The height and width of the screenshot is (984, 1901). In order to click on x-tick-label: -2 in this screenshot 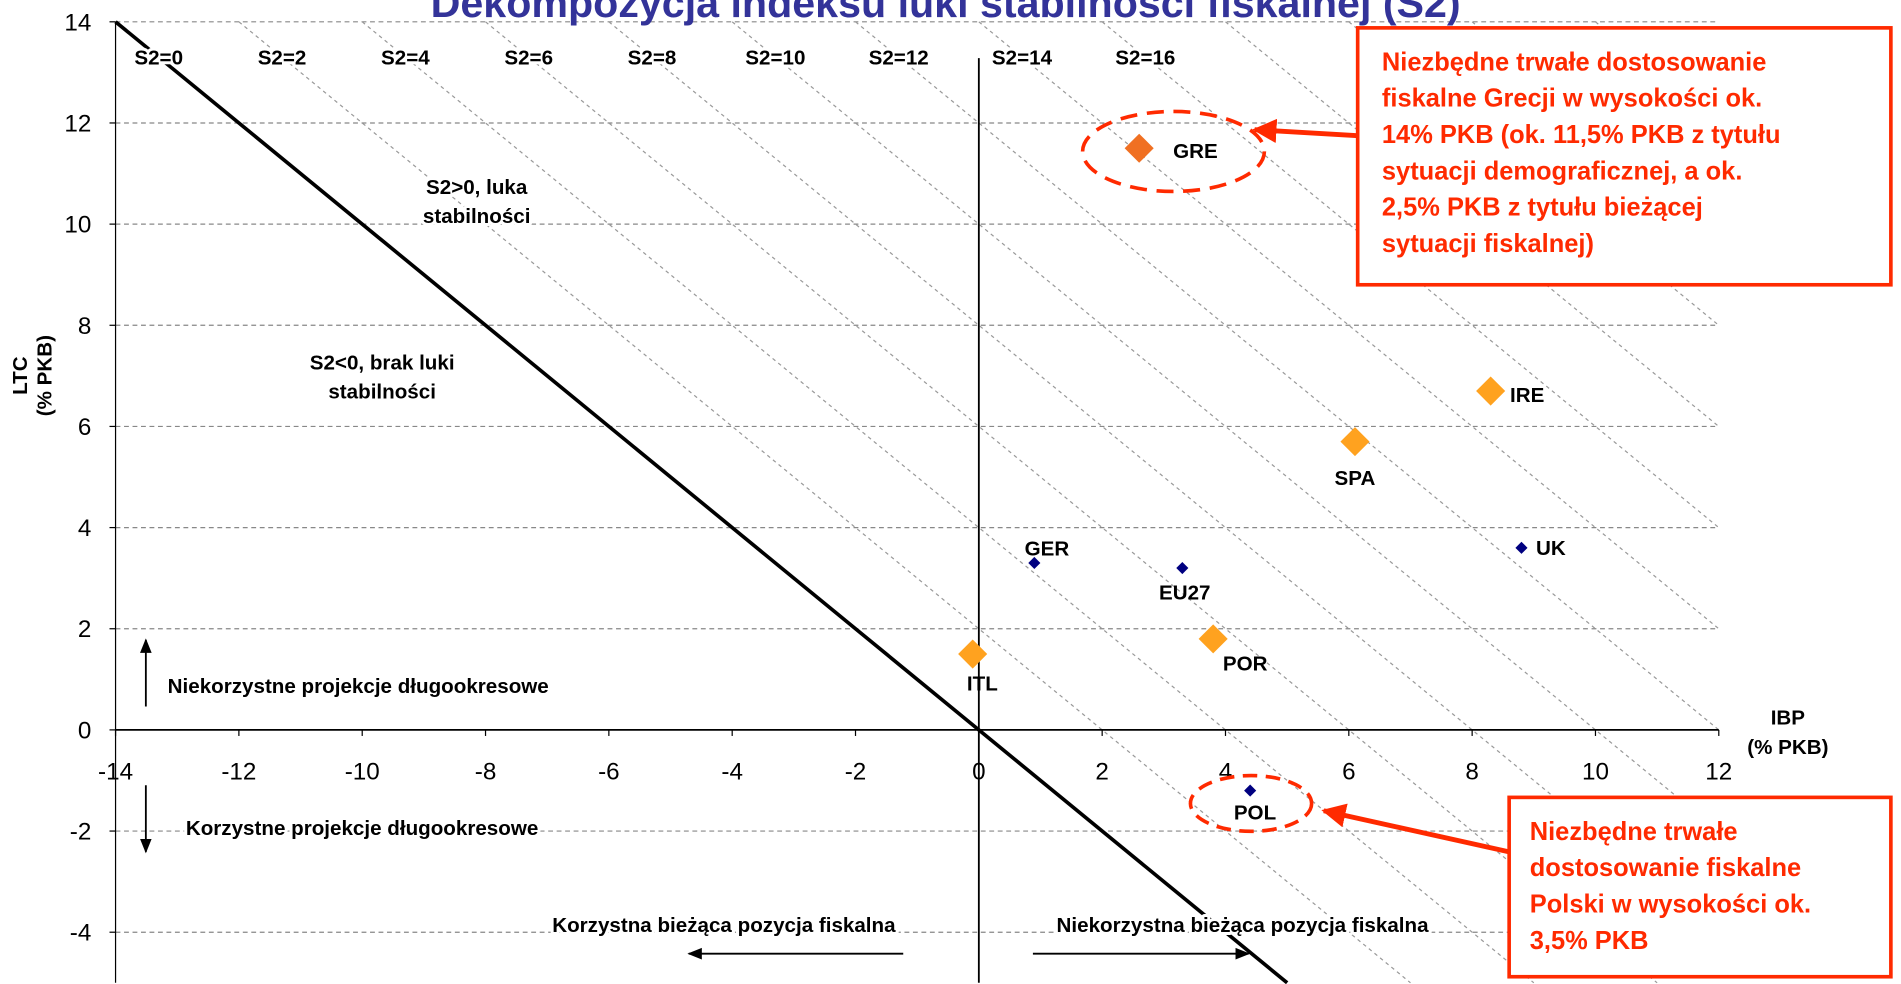, I will do `click(856, 772)`.